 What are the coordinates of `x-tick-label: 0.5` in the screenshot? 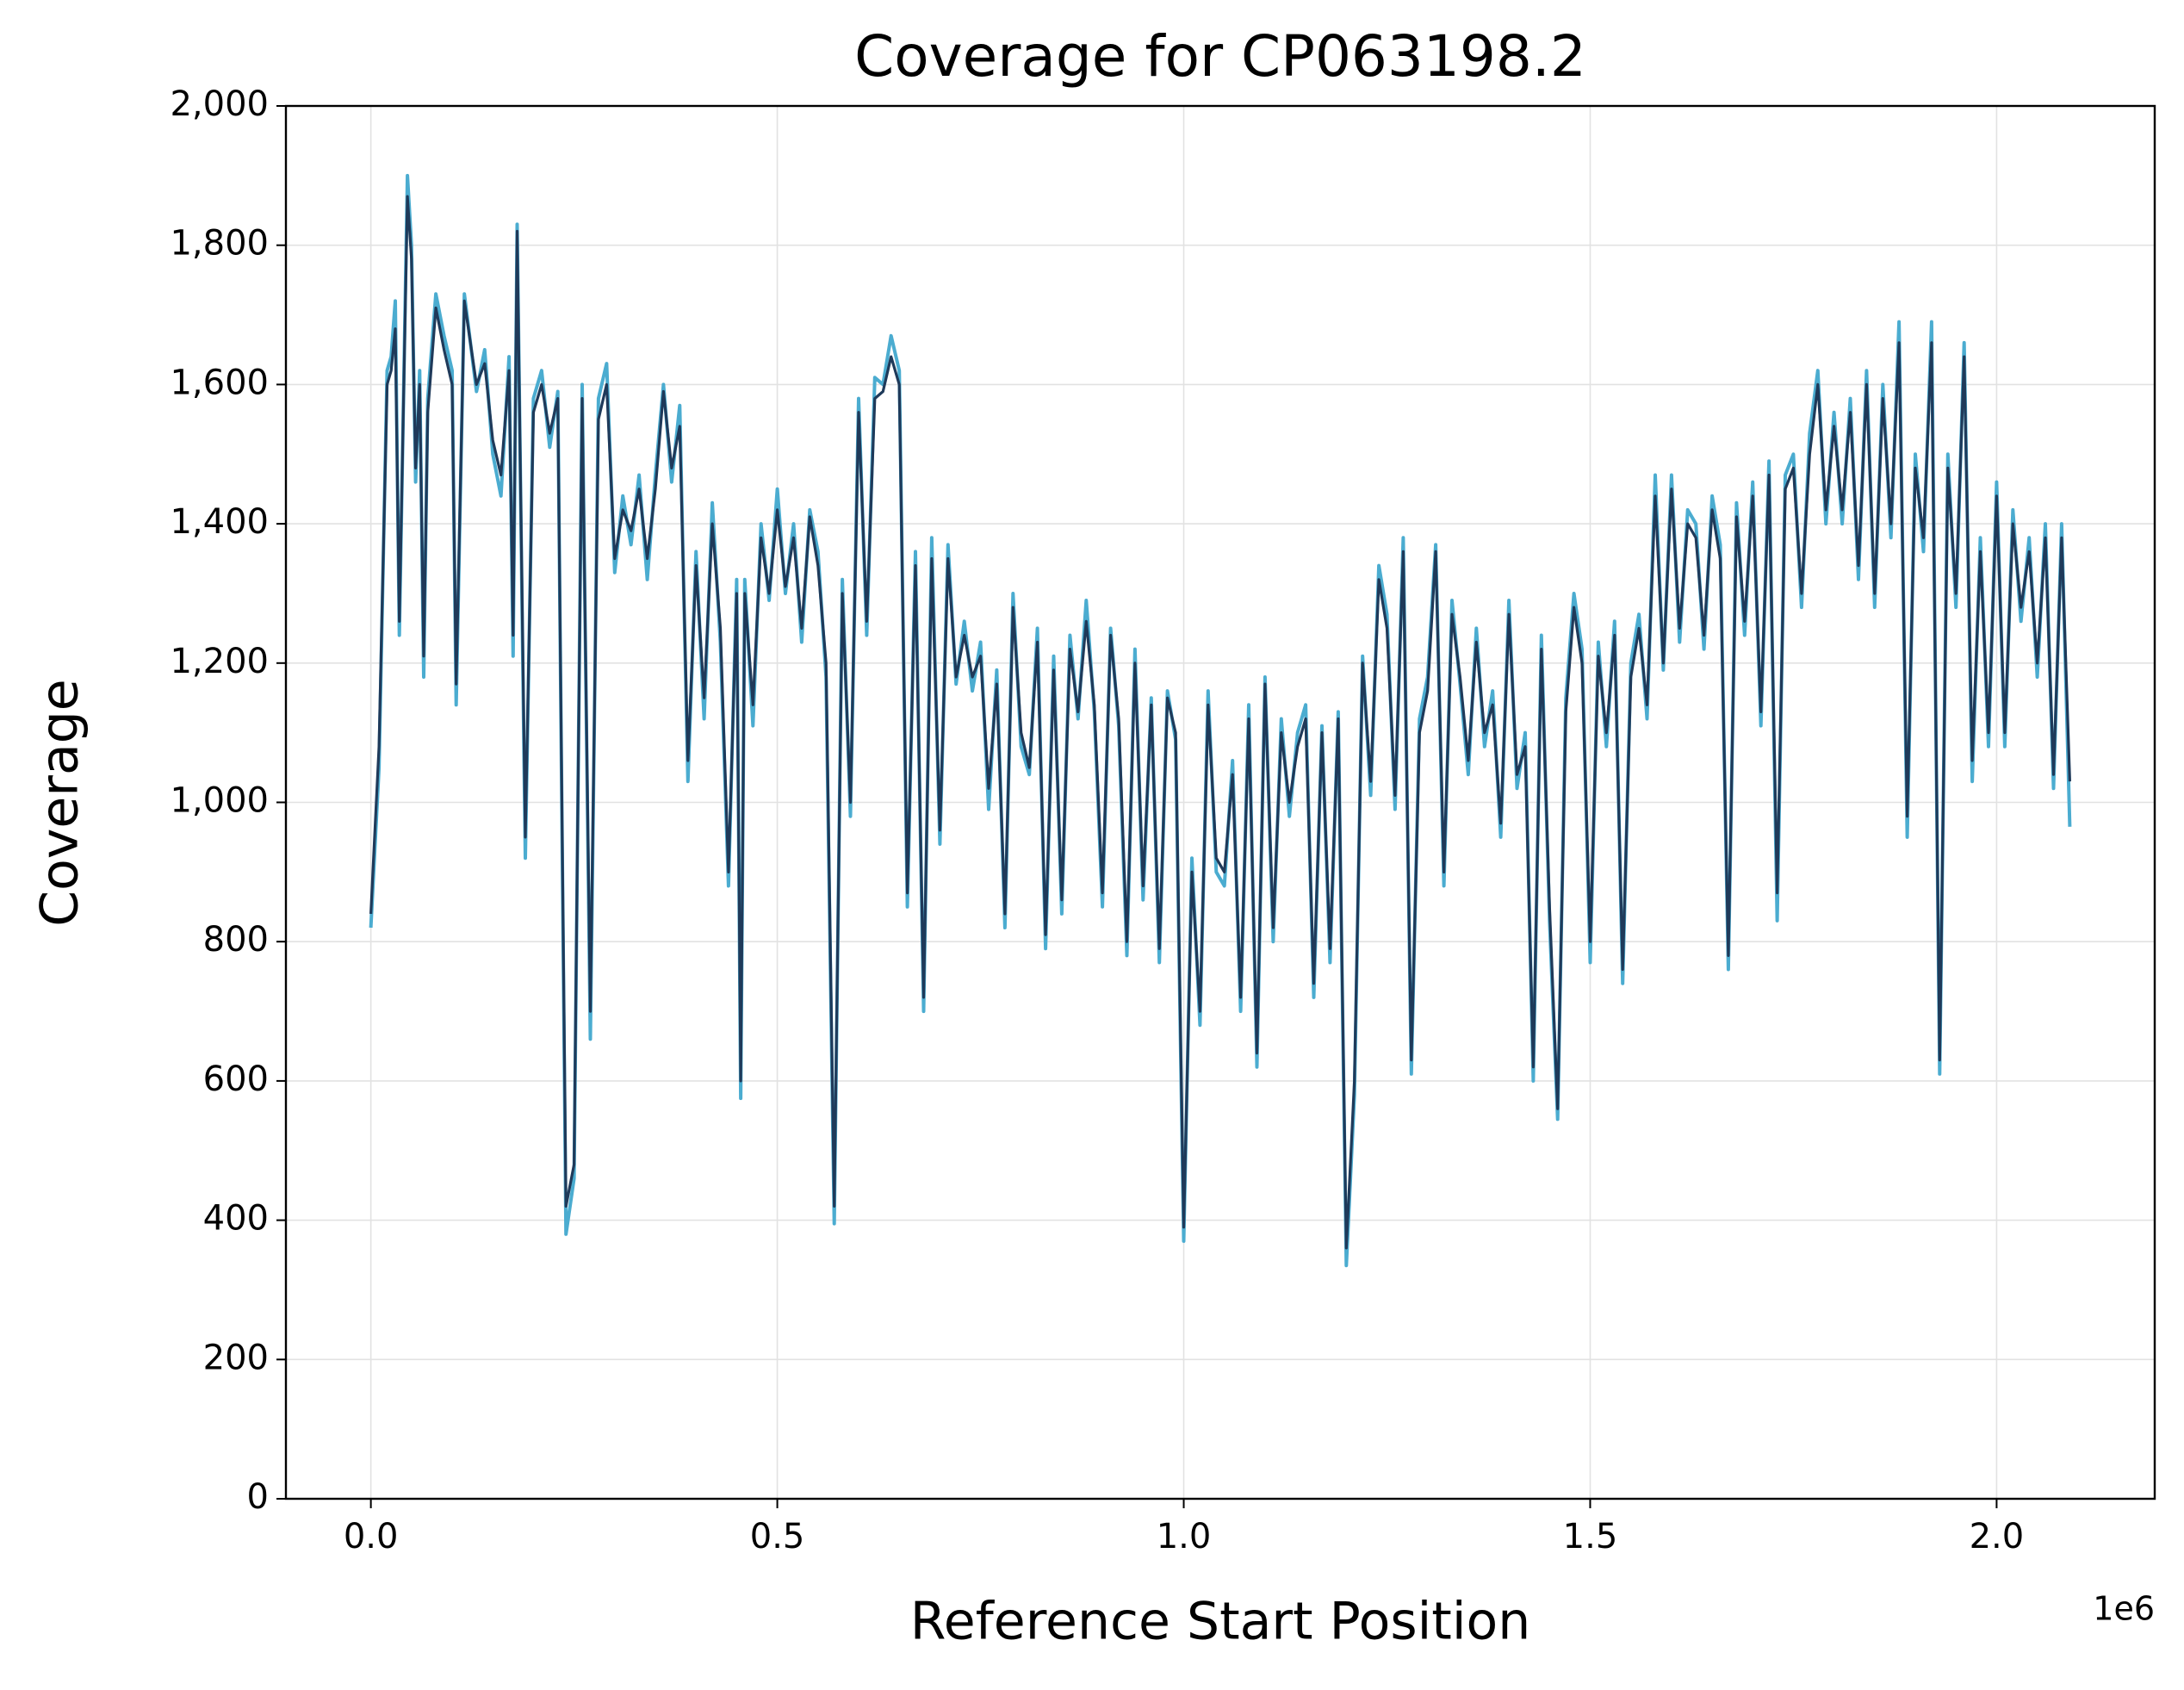 It's located at (777, 1536).